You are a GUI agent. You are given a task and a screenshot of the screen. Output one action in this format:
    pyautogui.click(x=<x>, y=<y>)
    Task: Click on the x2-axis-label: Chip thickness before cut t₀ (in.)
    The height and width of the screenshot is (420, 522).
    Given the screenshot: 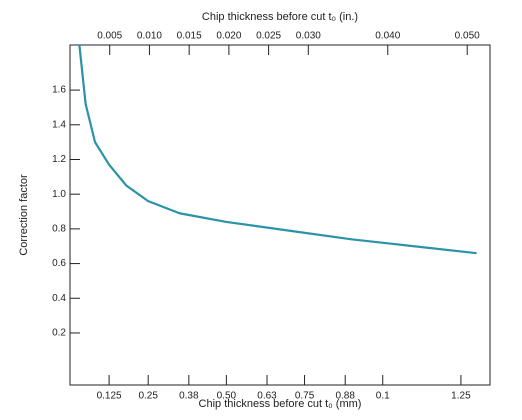 What is the action you would take?
    pyautogui.click(x=280, y=17)
    